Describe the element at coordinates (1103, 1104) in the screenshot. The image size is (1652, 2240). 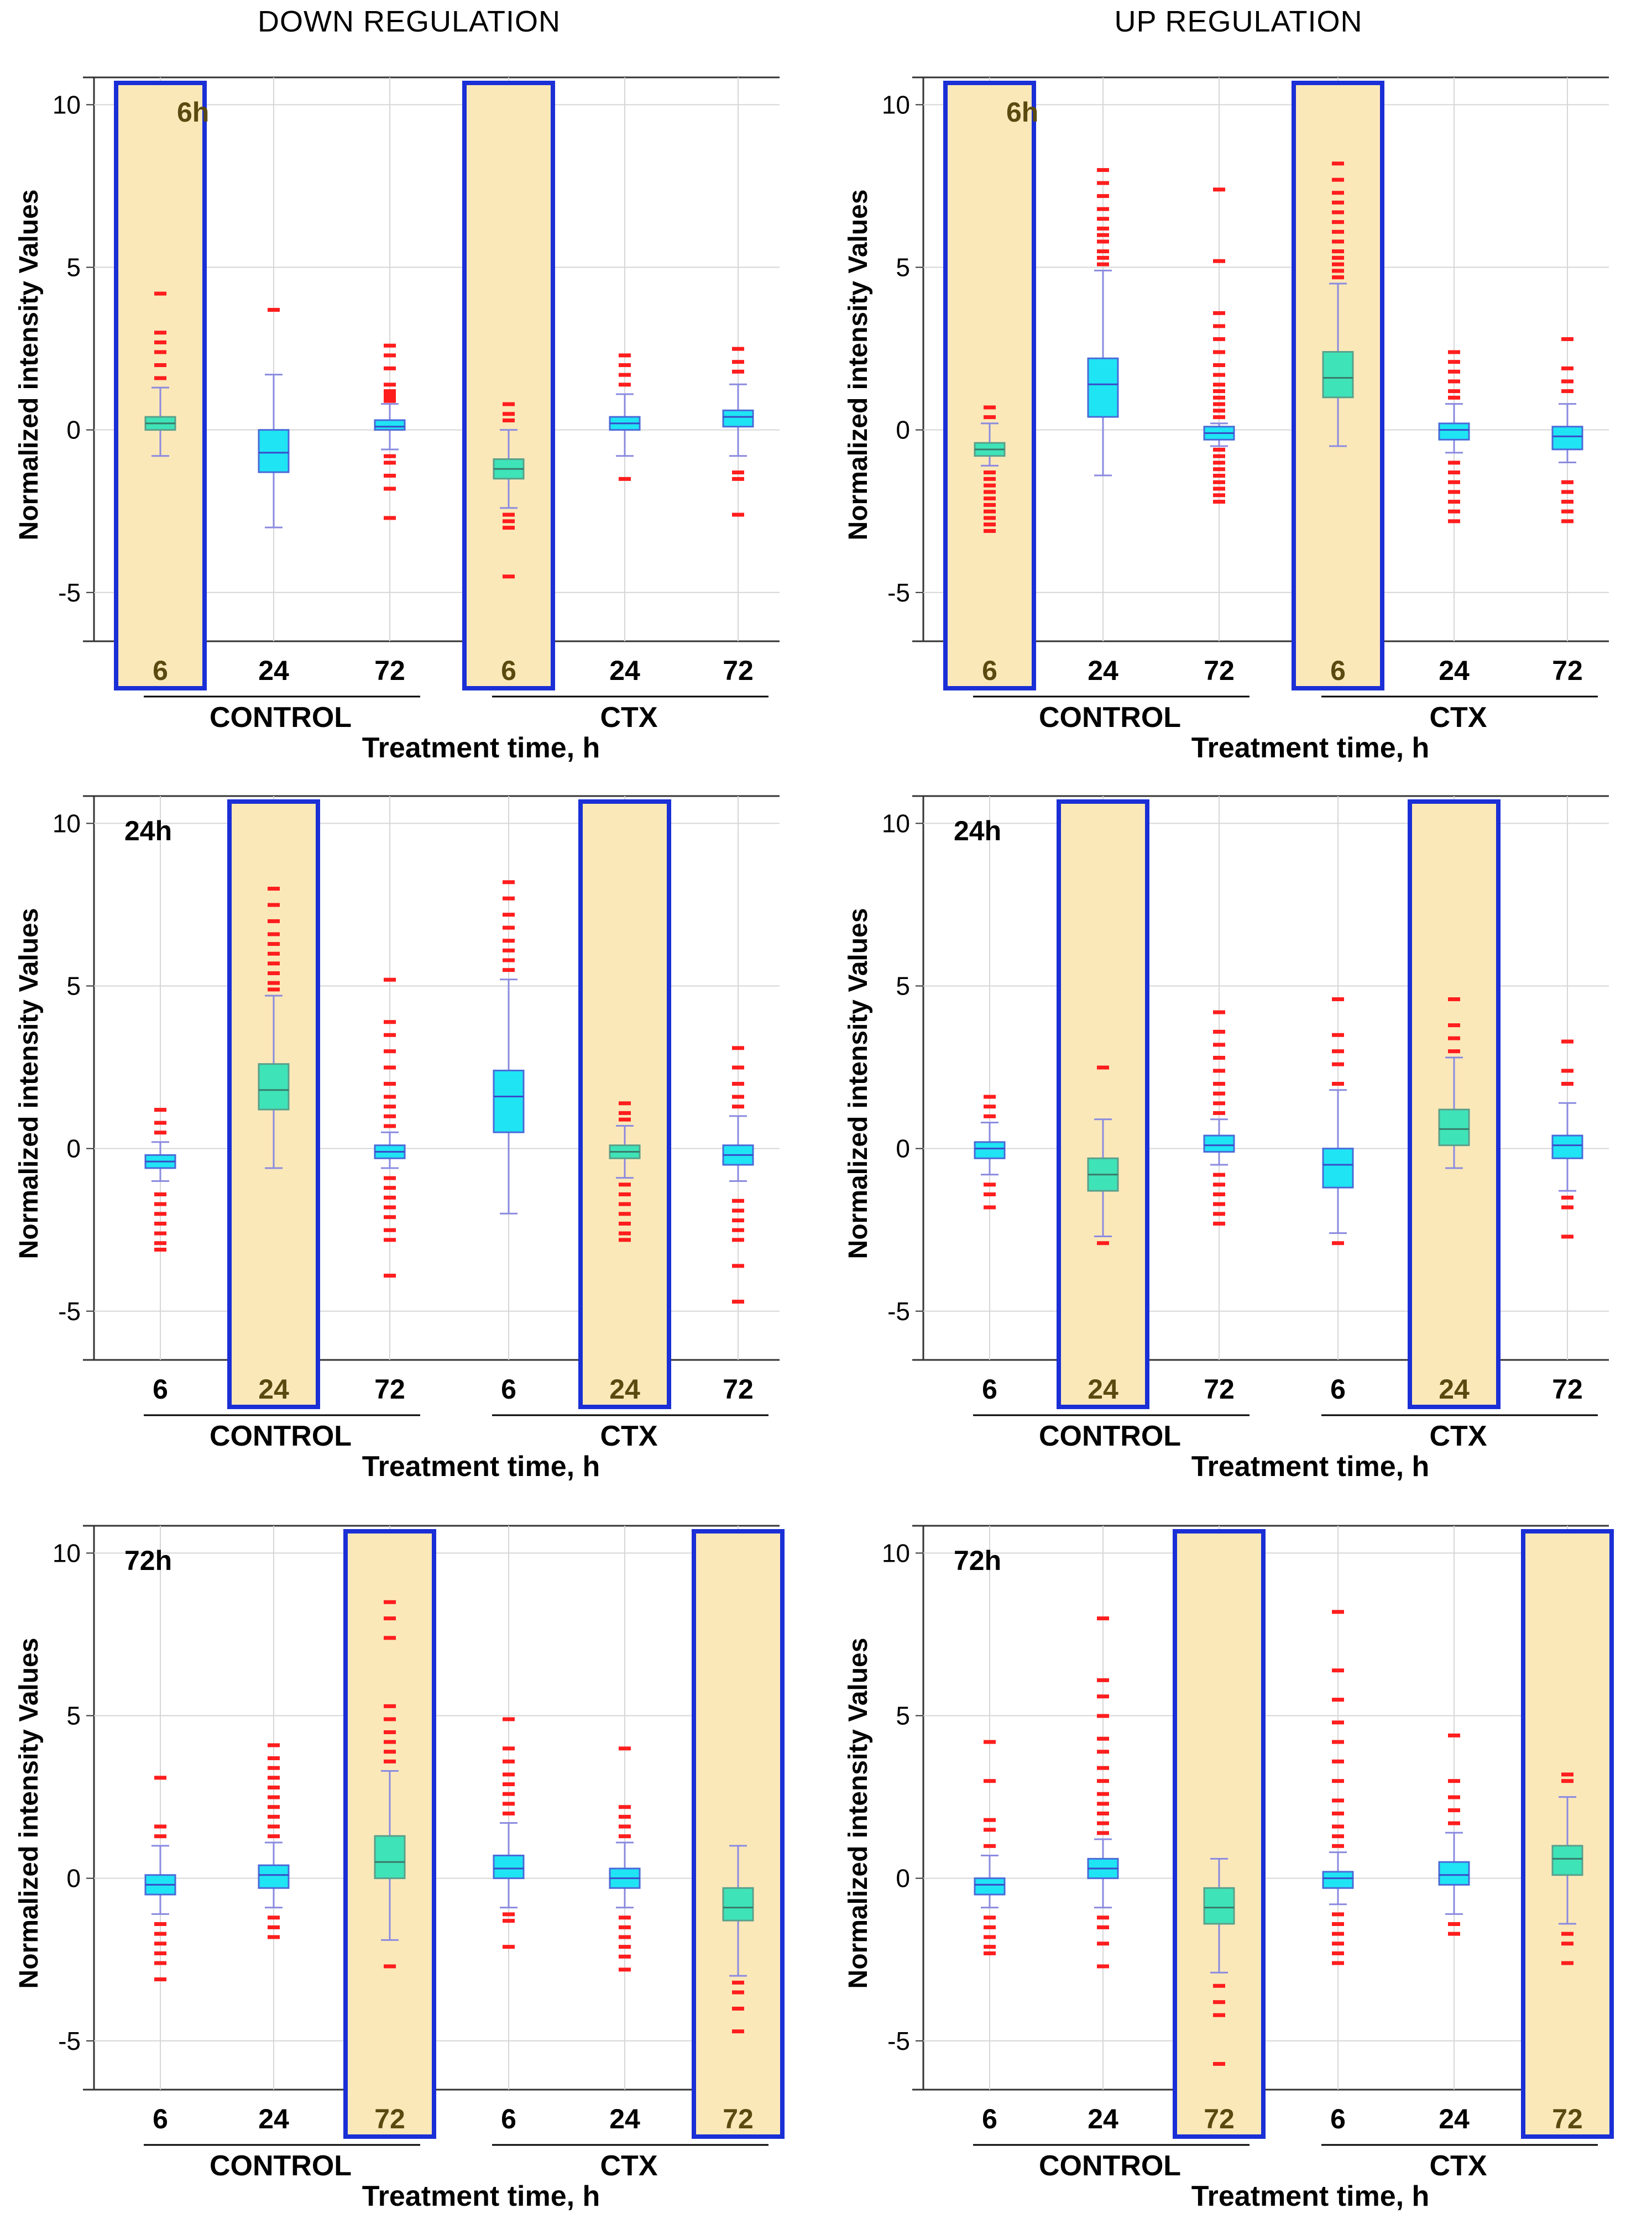
I see `highlight-band` at that location.